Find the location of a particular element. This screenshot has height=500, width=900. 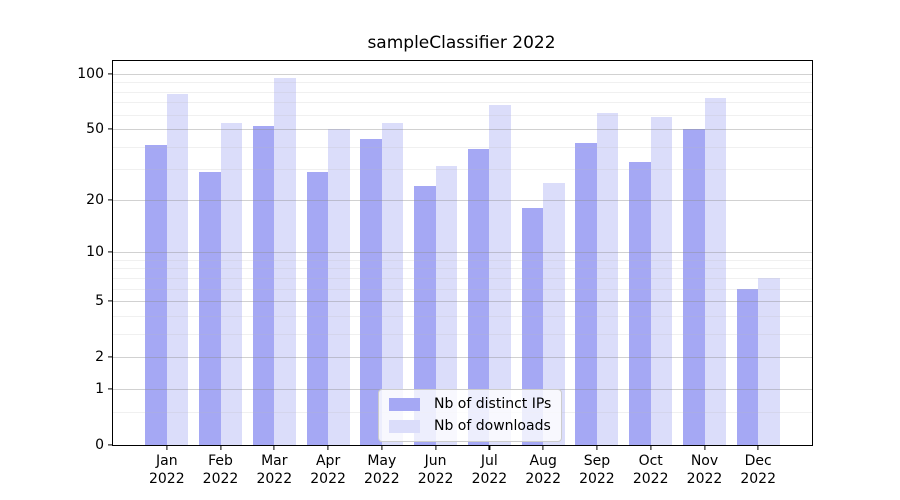

x-tick-month: Dec is located at coordinates (758, 461).